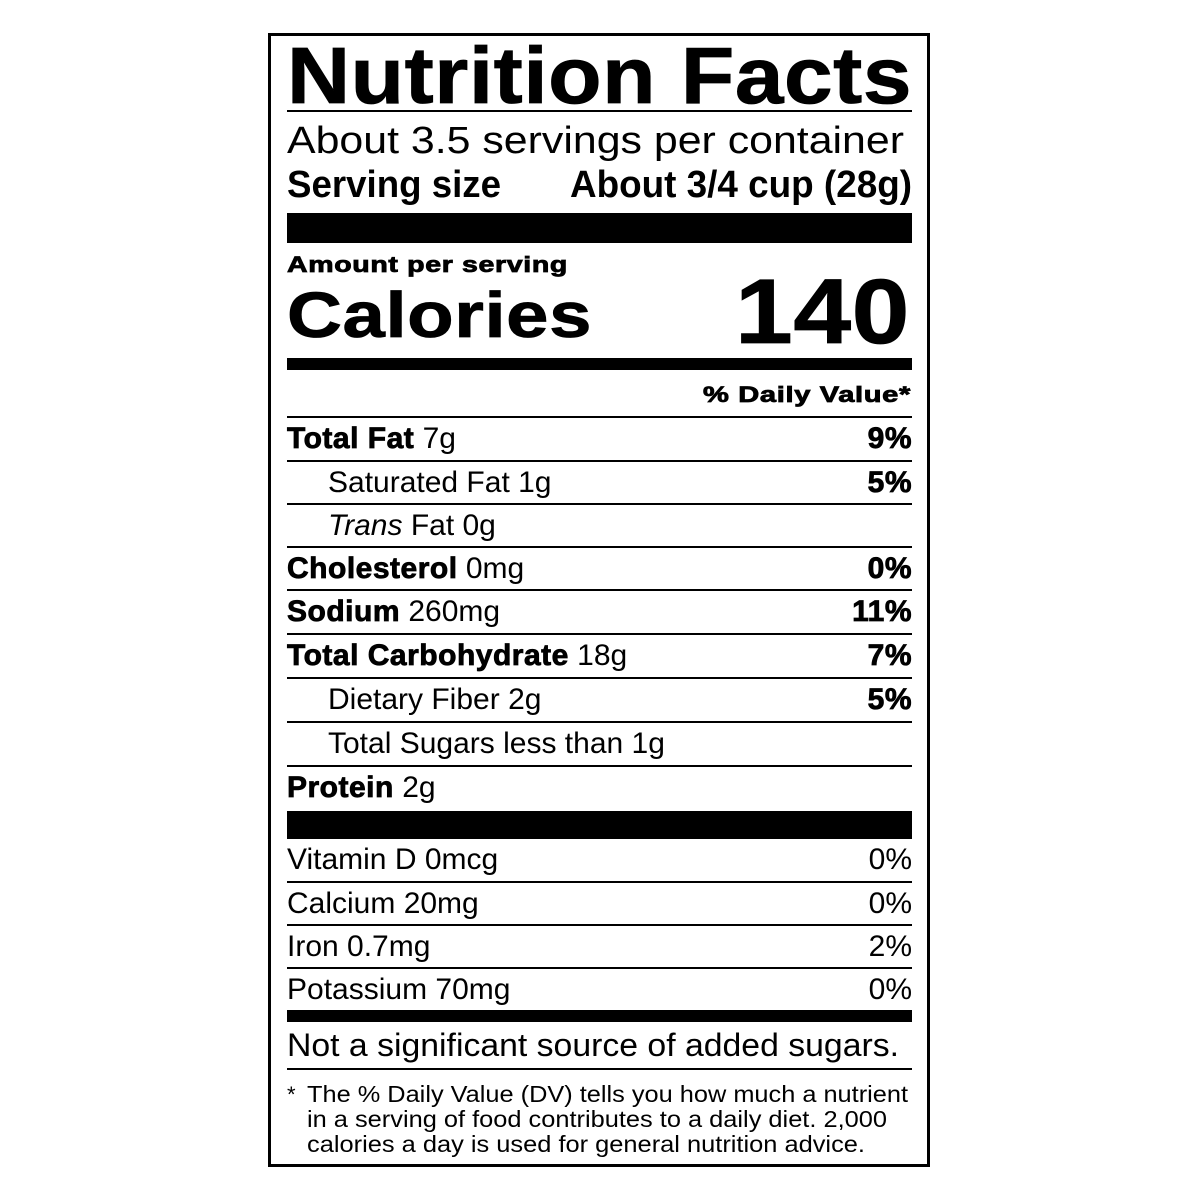 This screenshot has height=1200, width=1200. I want to click on title-text: Nutrition Facts, so click(599, 76).